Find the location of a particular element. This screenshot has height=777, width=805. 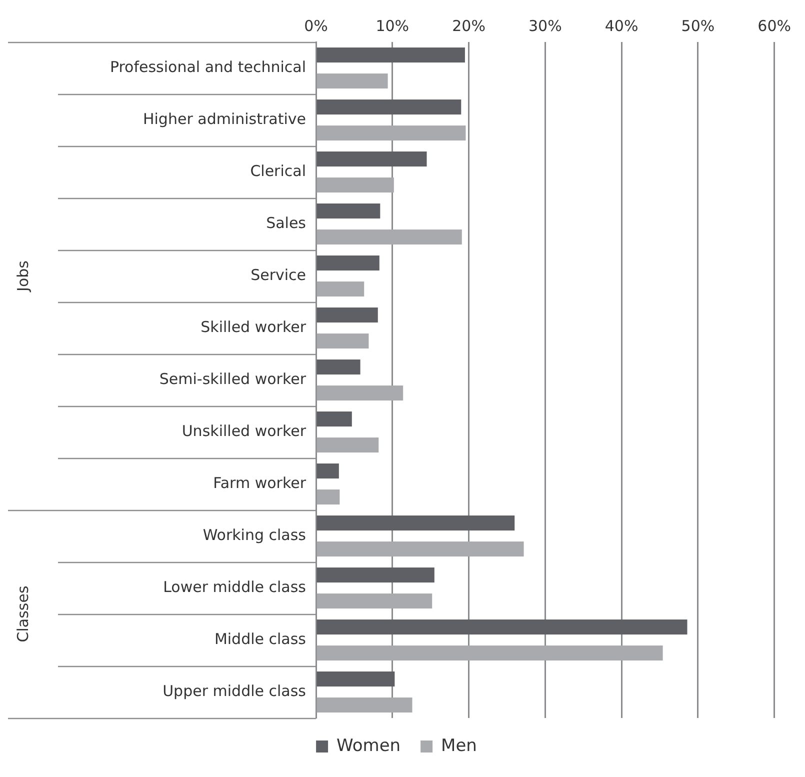

y-tick-label: Service is located at coordinates (278, 275).